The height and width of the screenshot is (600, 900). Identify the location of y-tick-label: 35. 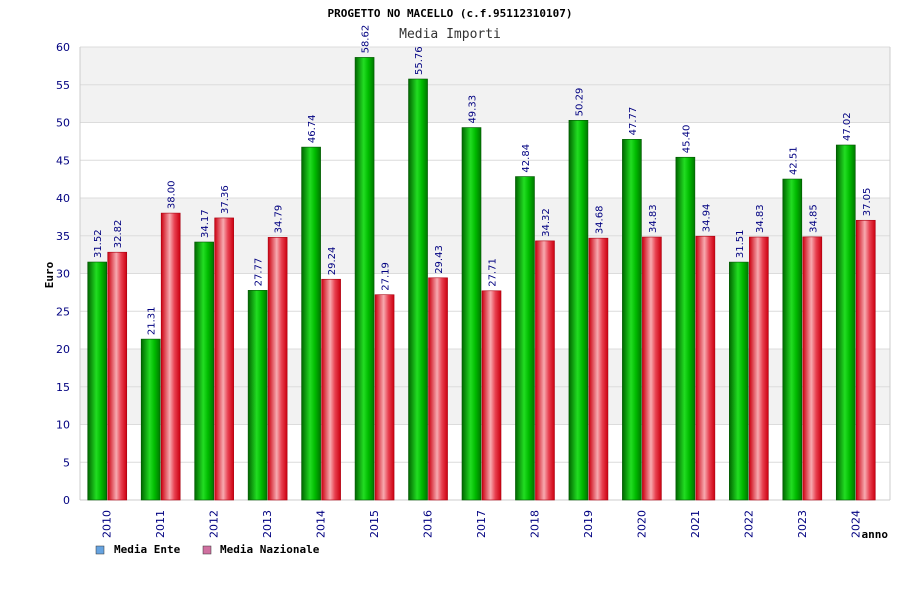
(63, 236).